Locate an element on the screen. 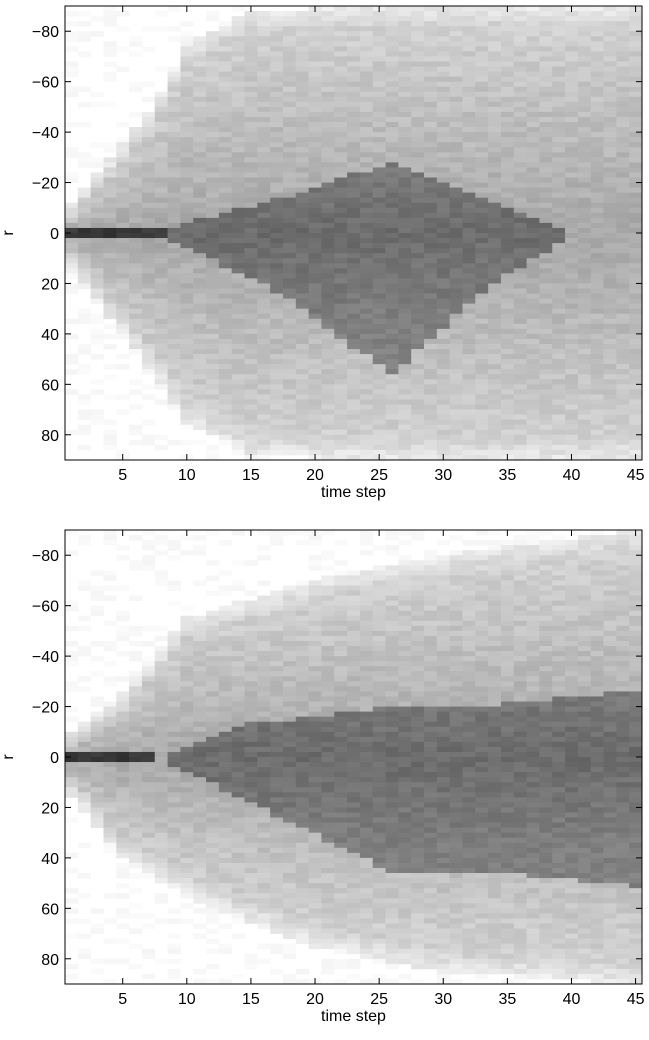 The image size is (649, 1040). x-axis-label: time step is located at coordinates (353, 492).